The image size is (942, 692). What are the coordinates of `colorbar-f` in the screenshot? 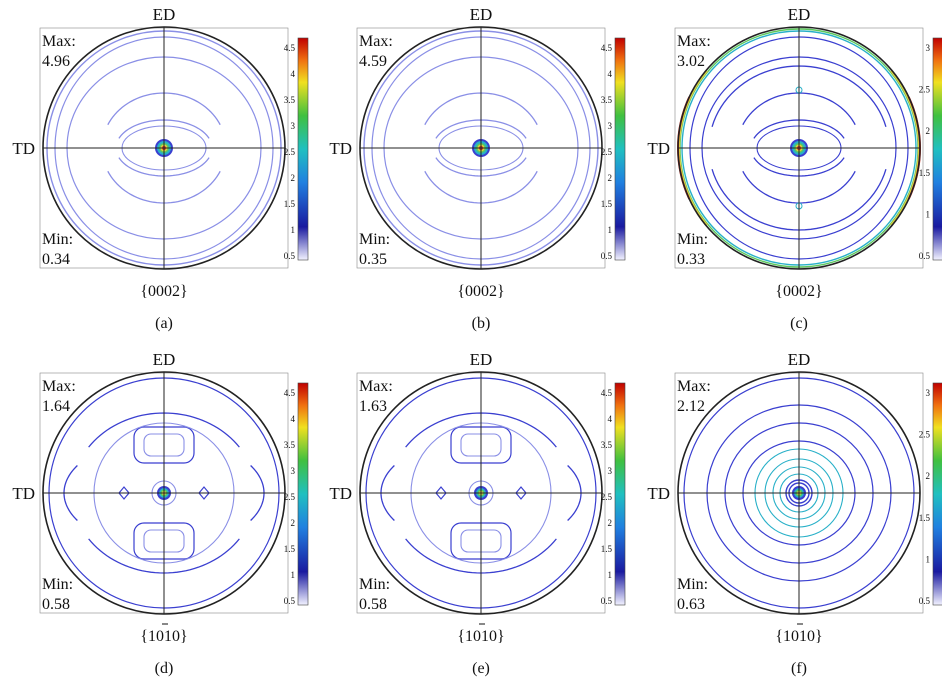 It's located at (937, 494).